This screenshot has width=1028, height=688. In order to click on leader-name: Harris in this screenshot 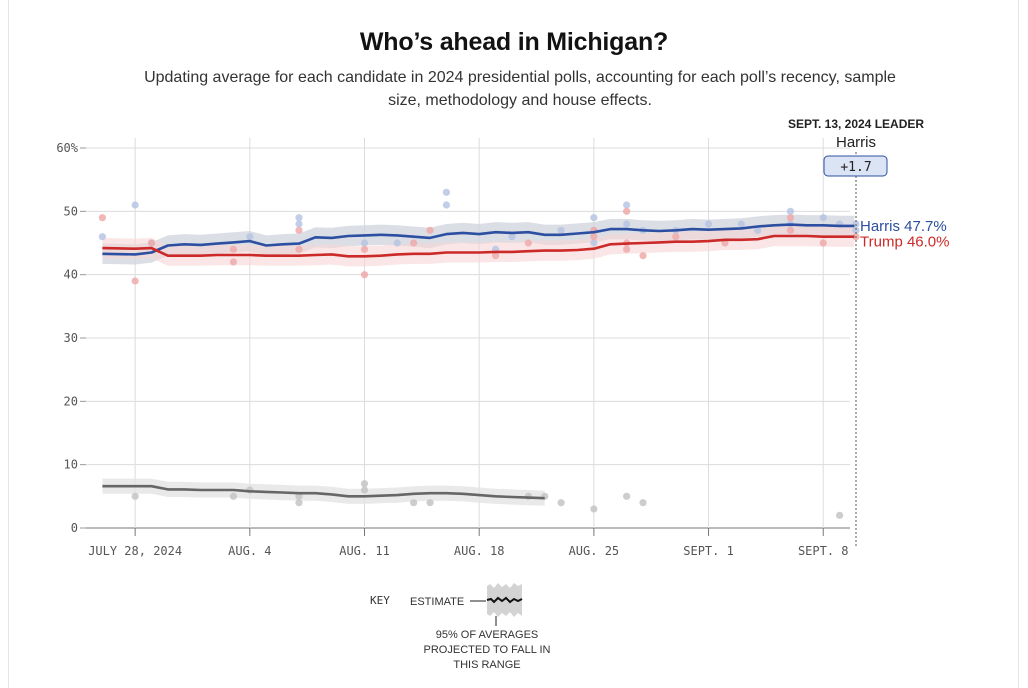, I will do `click(856, 142)`.